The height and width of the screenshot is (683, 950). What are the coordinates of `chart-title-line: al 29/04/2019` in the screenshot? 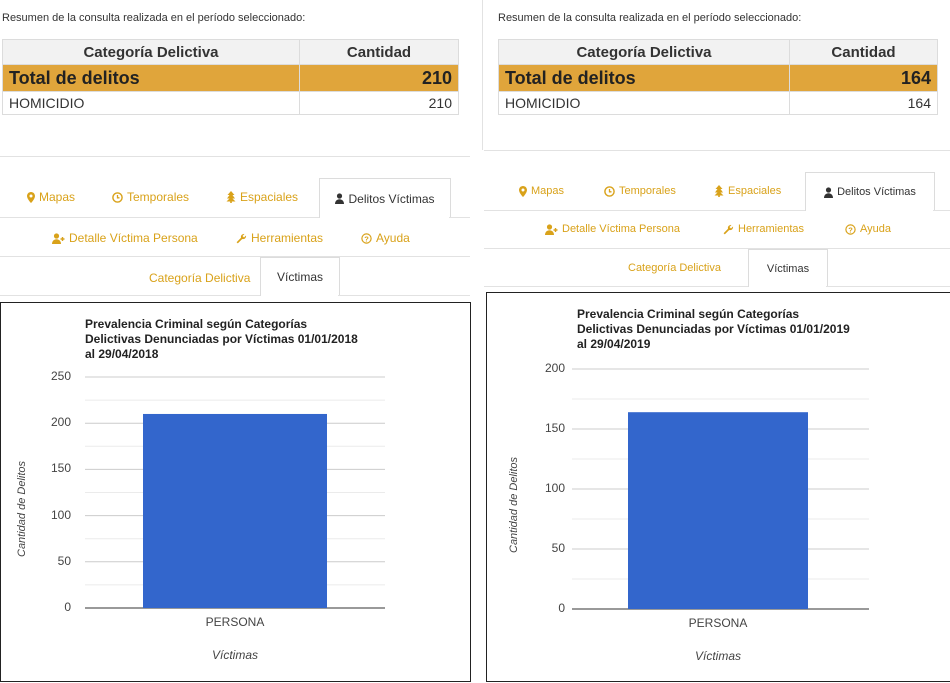 It's located at (614, 344).